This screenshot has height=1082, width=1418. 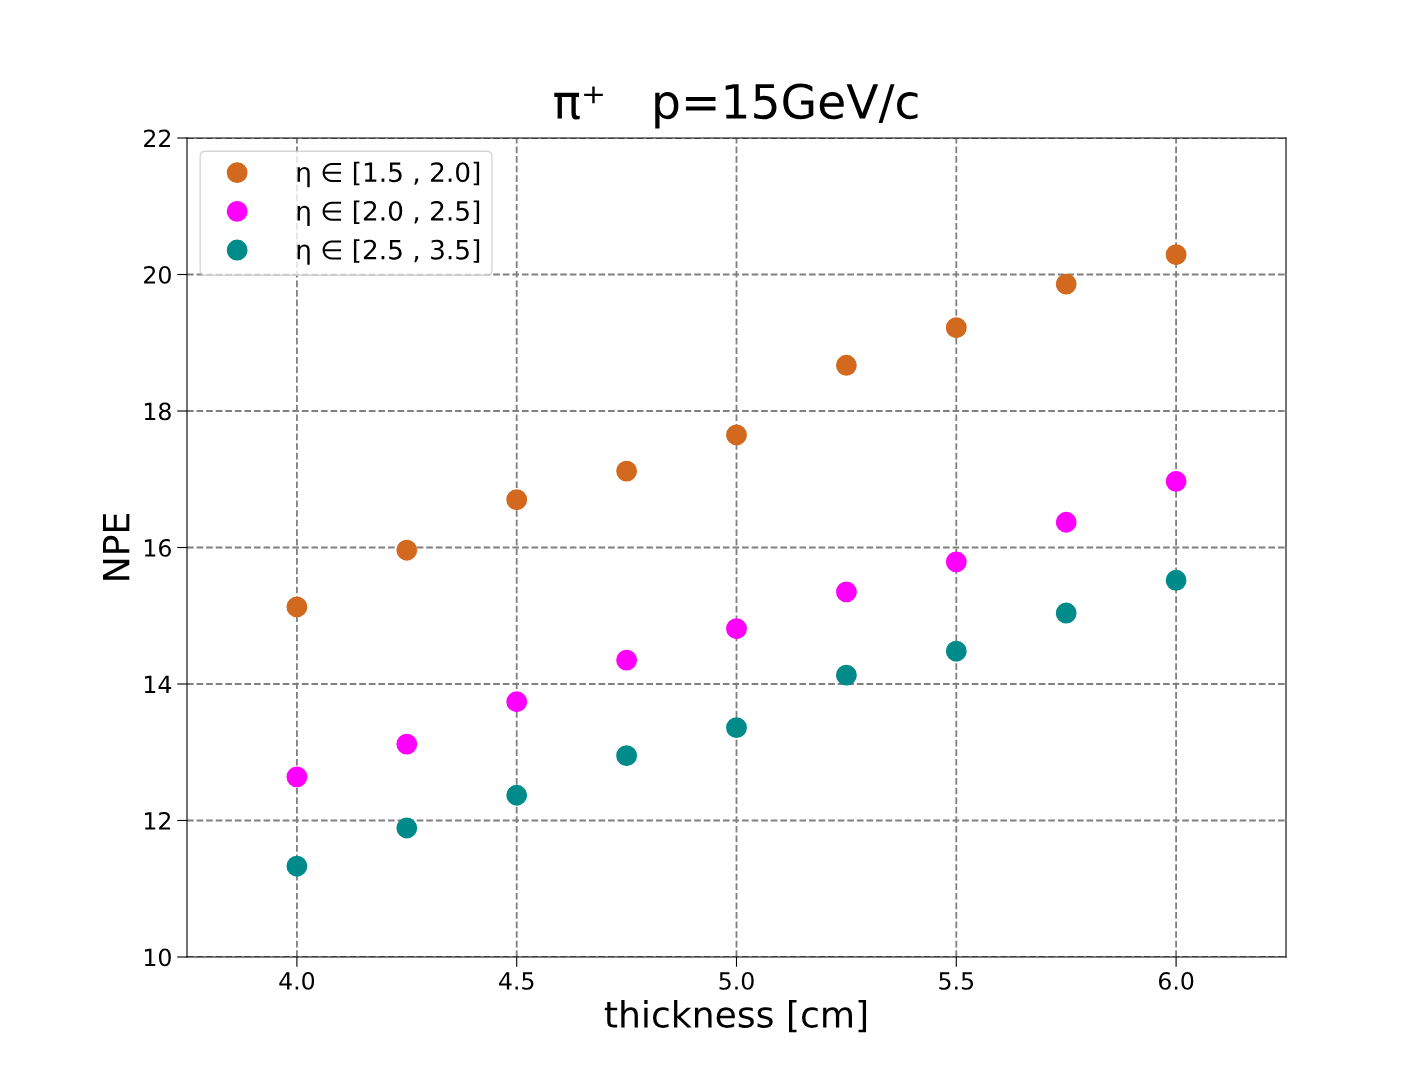 What do you see at coordinates (158, 684) in the screenshot?
I see `y-tick-label: 14` at bounding box center [158, 684].